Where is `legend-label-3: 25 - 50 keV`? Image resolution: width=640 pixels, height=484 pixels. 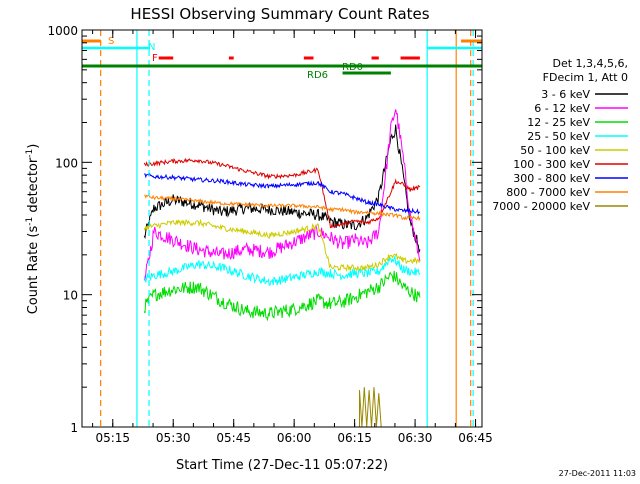
legend-label-3: 25 - 50 keV is located at coordinates (558, 136).